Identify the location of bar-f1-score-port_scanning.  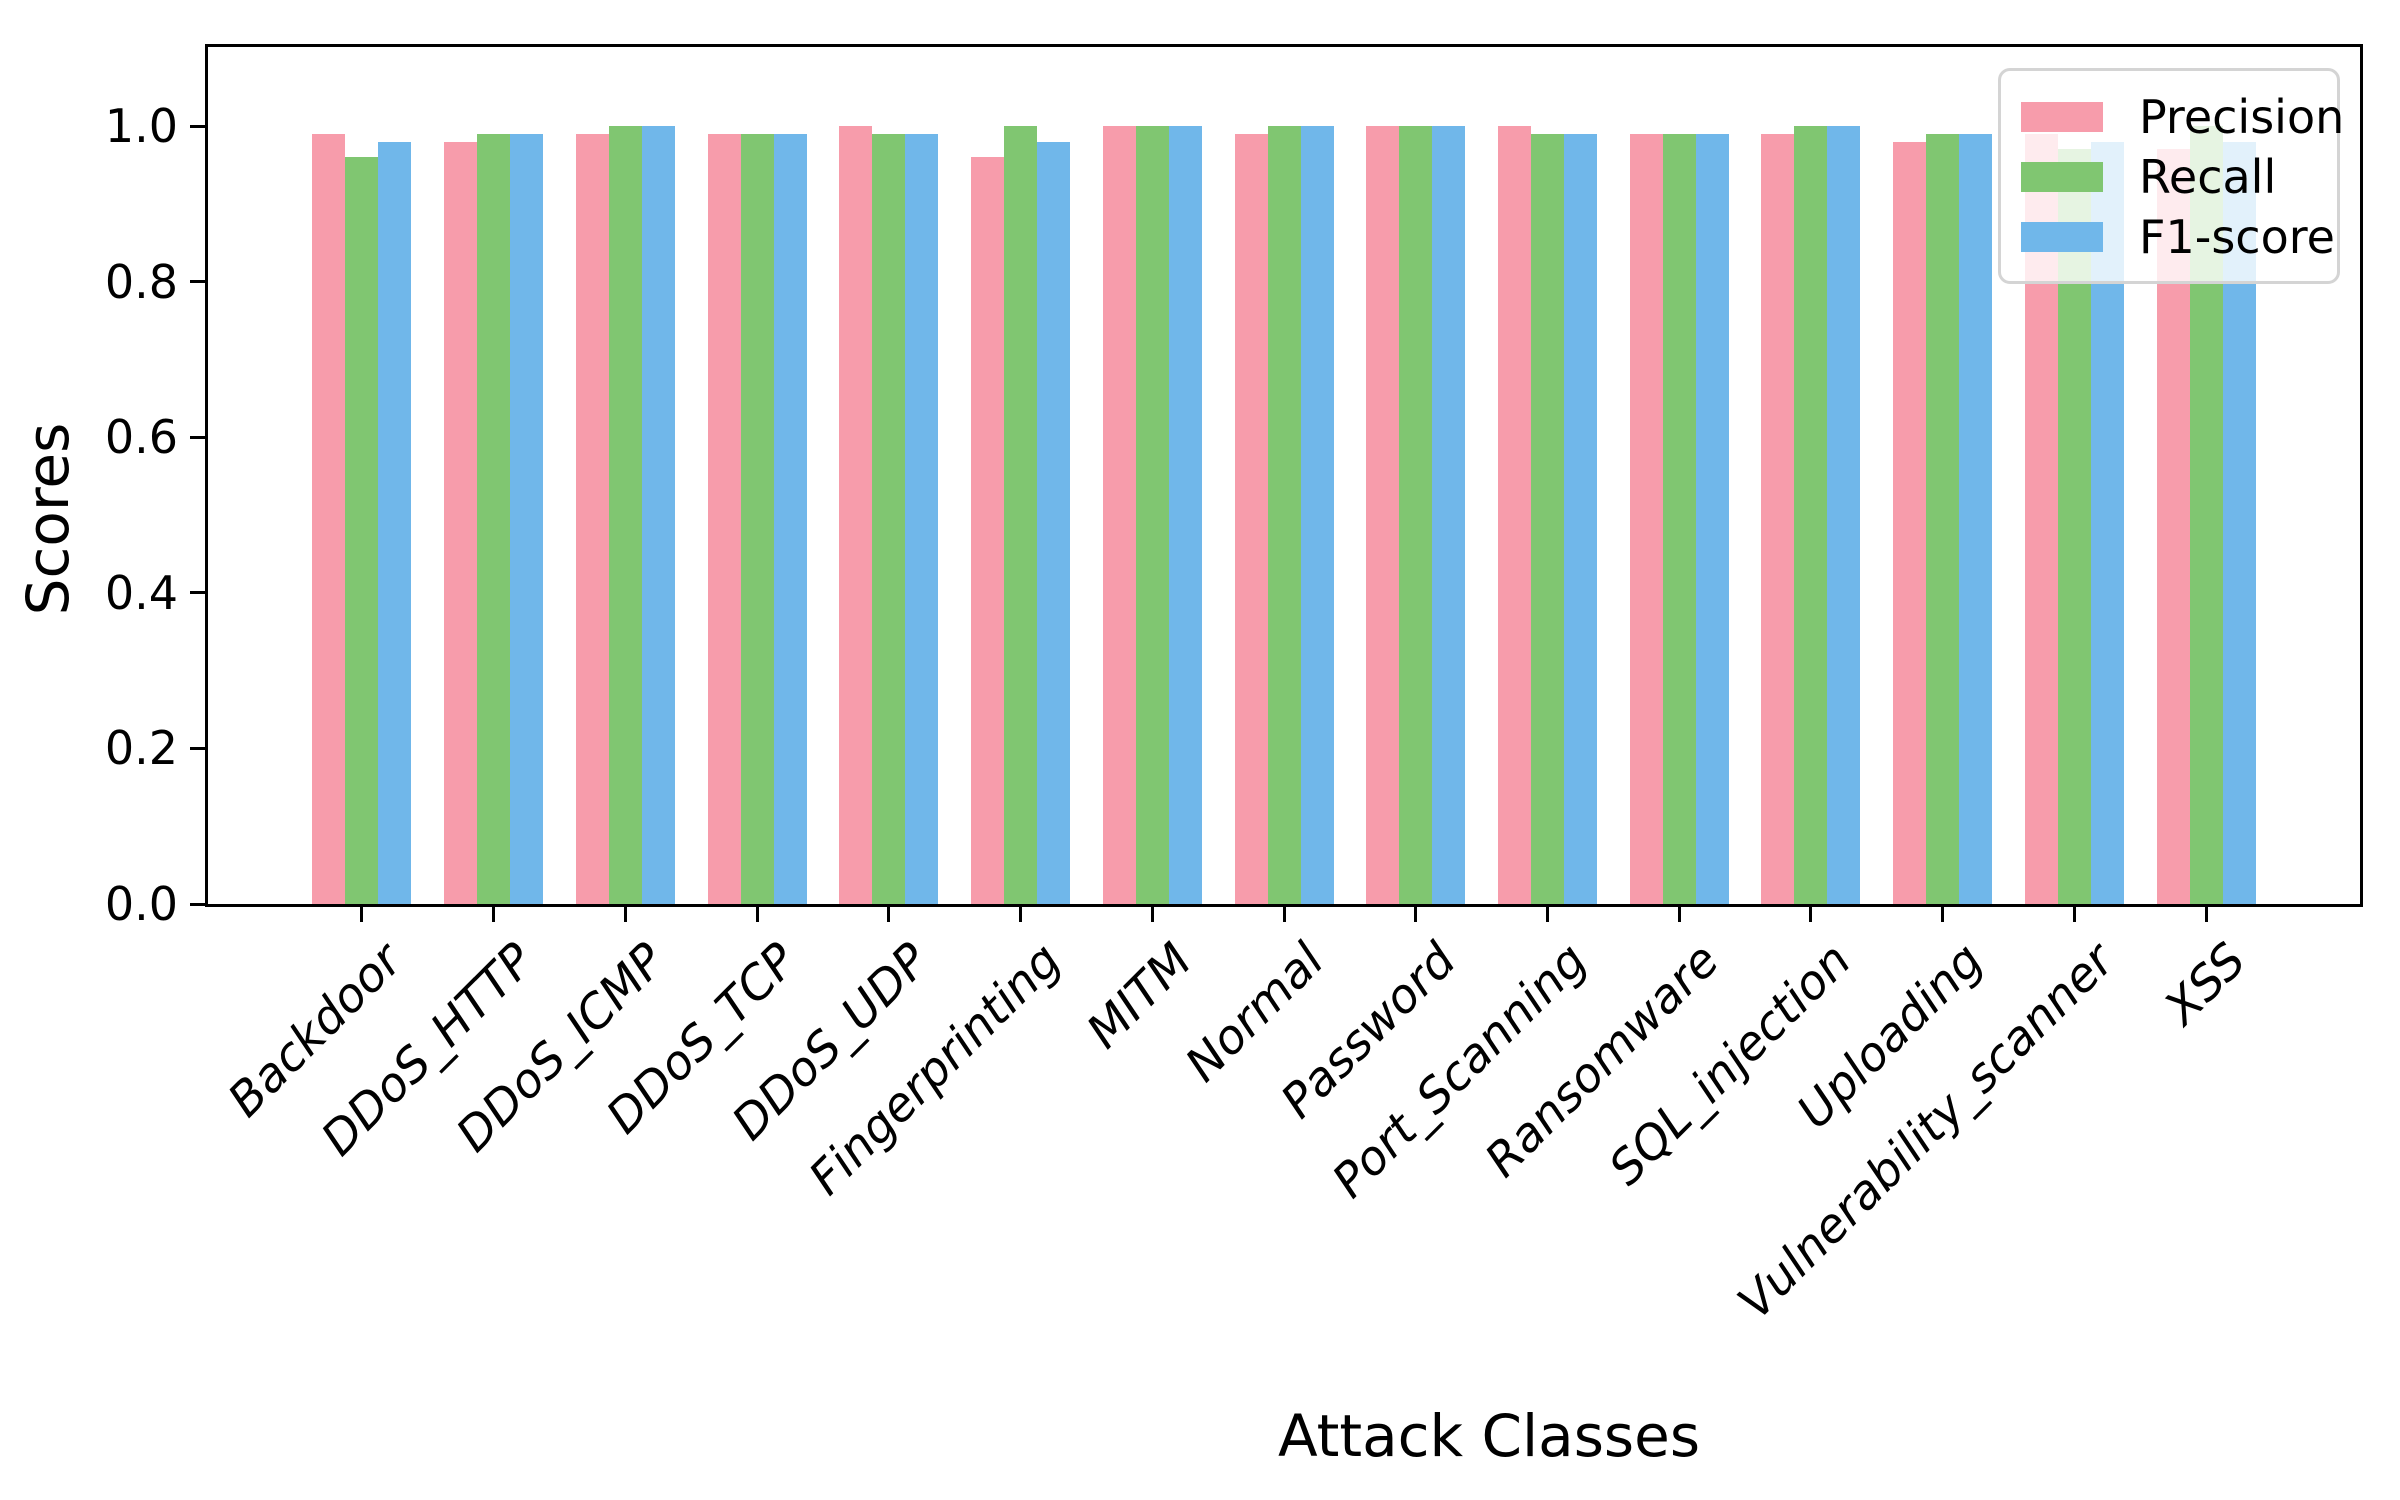
(1580, 518).